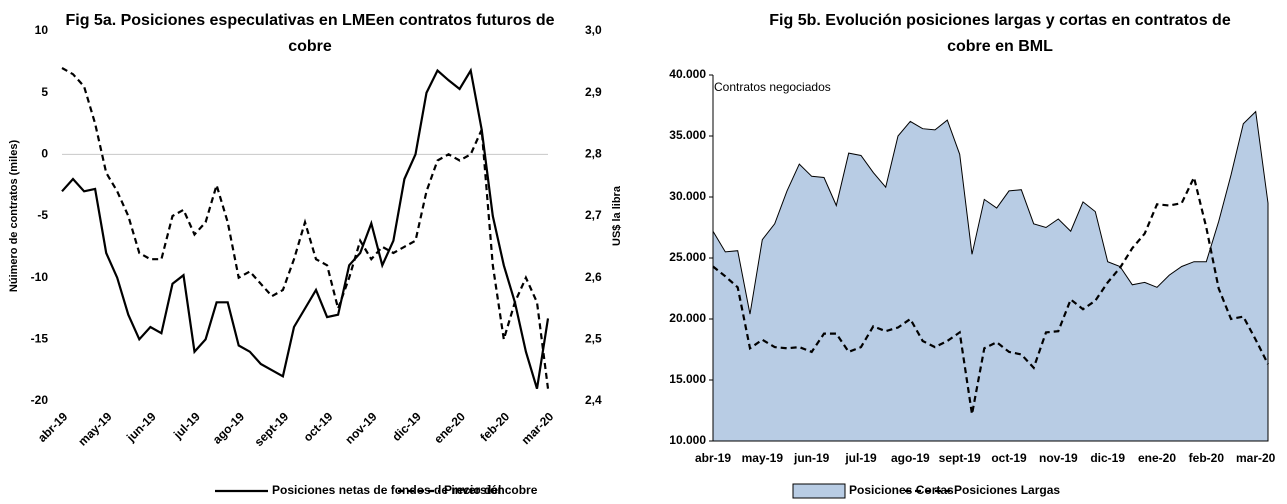 The width and height of the screenshot is (1287, 504). I want to click on y-tick-label: 40.000, so click(687, 74).